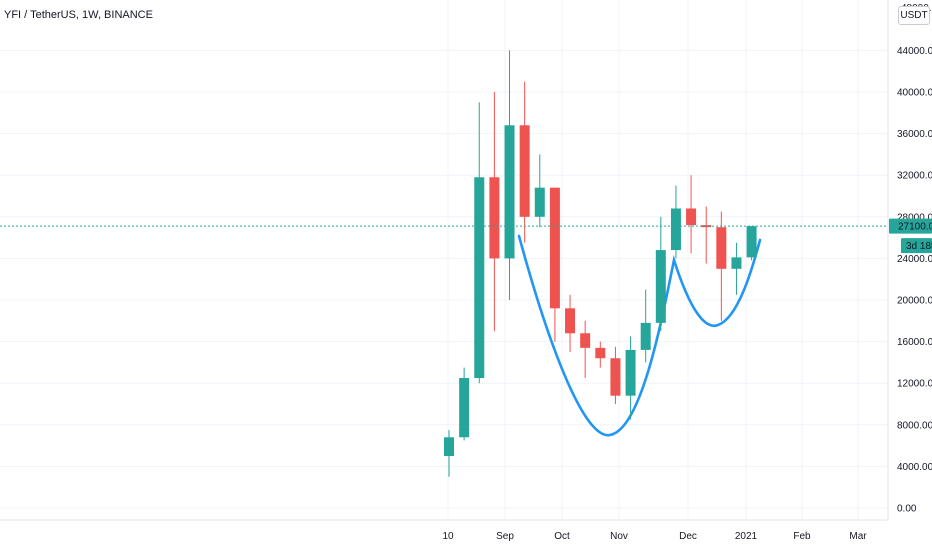  I want to click on price-tick-label: 24000.00, so click(914, 259).